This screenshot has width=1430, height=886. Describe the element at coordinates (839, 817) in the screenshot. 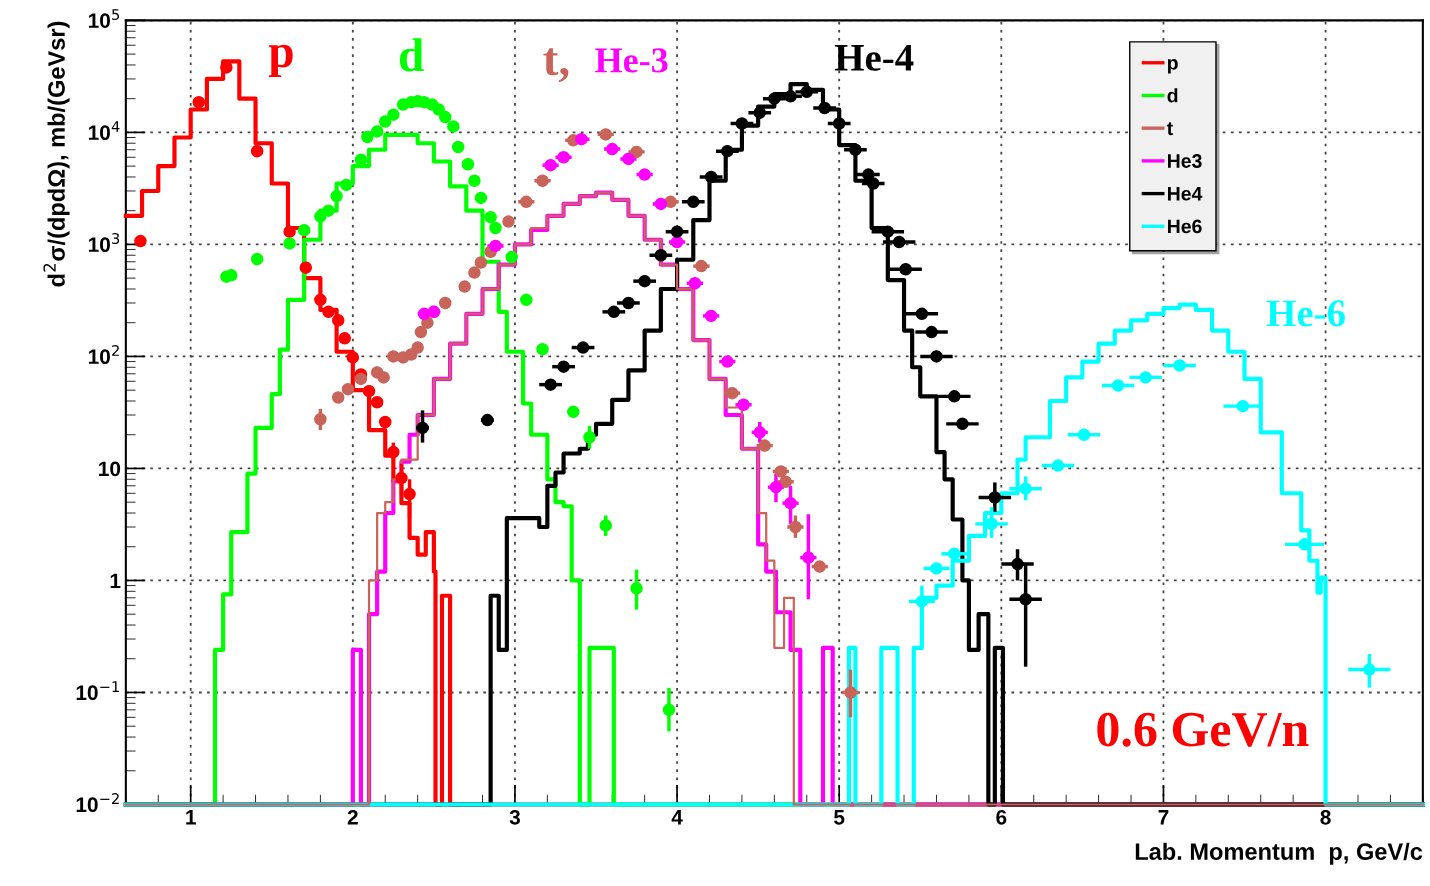

I see `x-tick-label: 5` at that location.